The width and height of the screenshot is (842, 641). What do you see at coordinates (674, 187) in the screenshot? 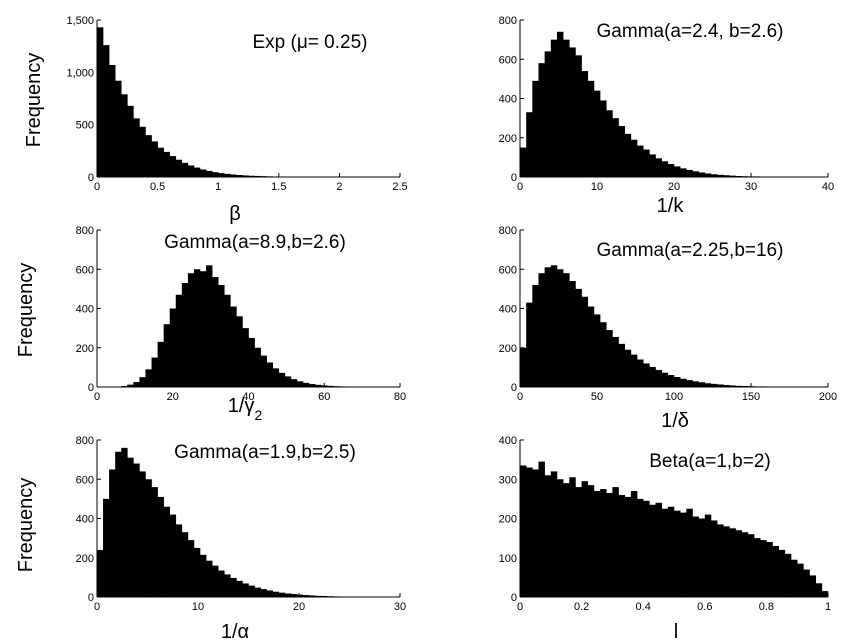
I see `x-tick-label: 20` at bounding box center [674, 187].